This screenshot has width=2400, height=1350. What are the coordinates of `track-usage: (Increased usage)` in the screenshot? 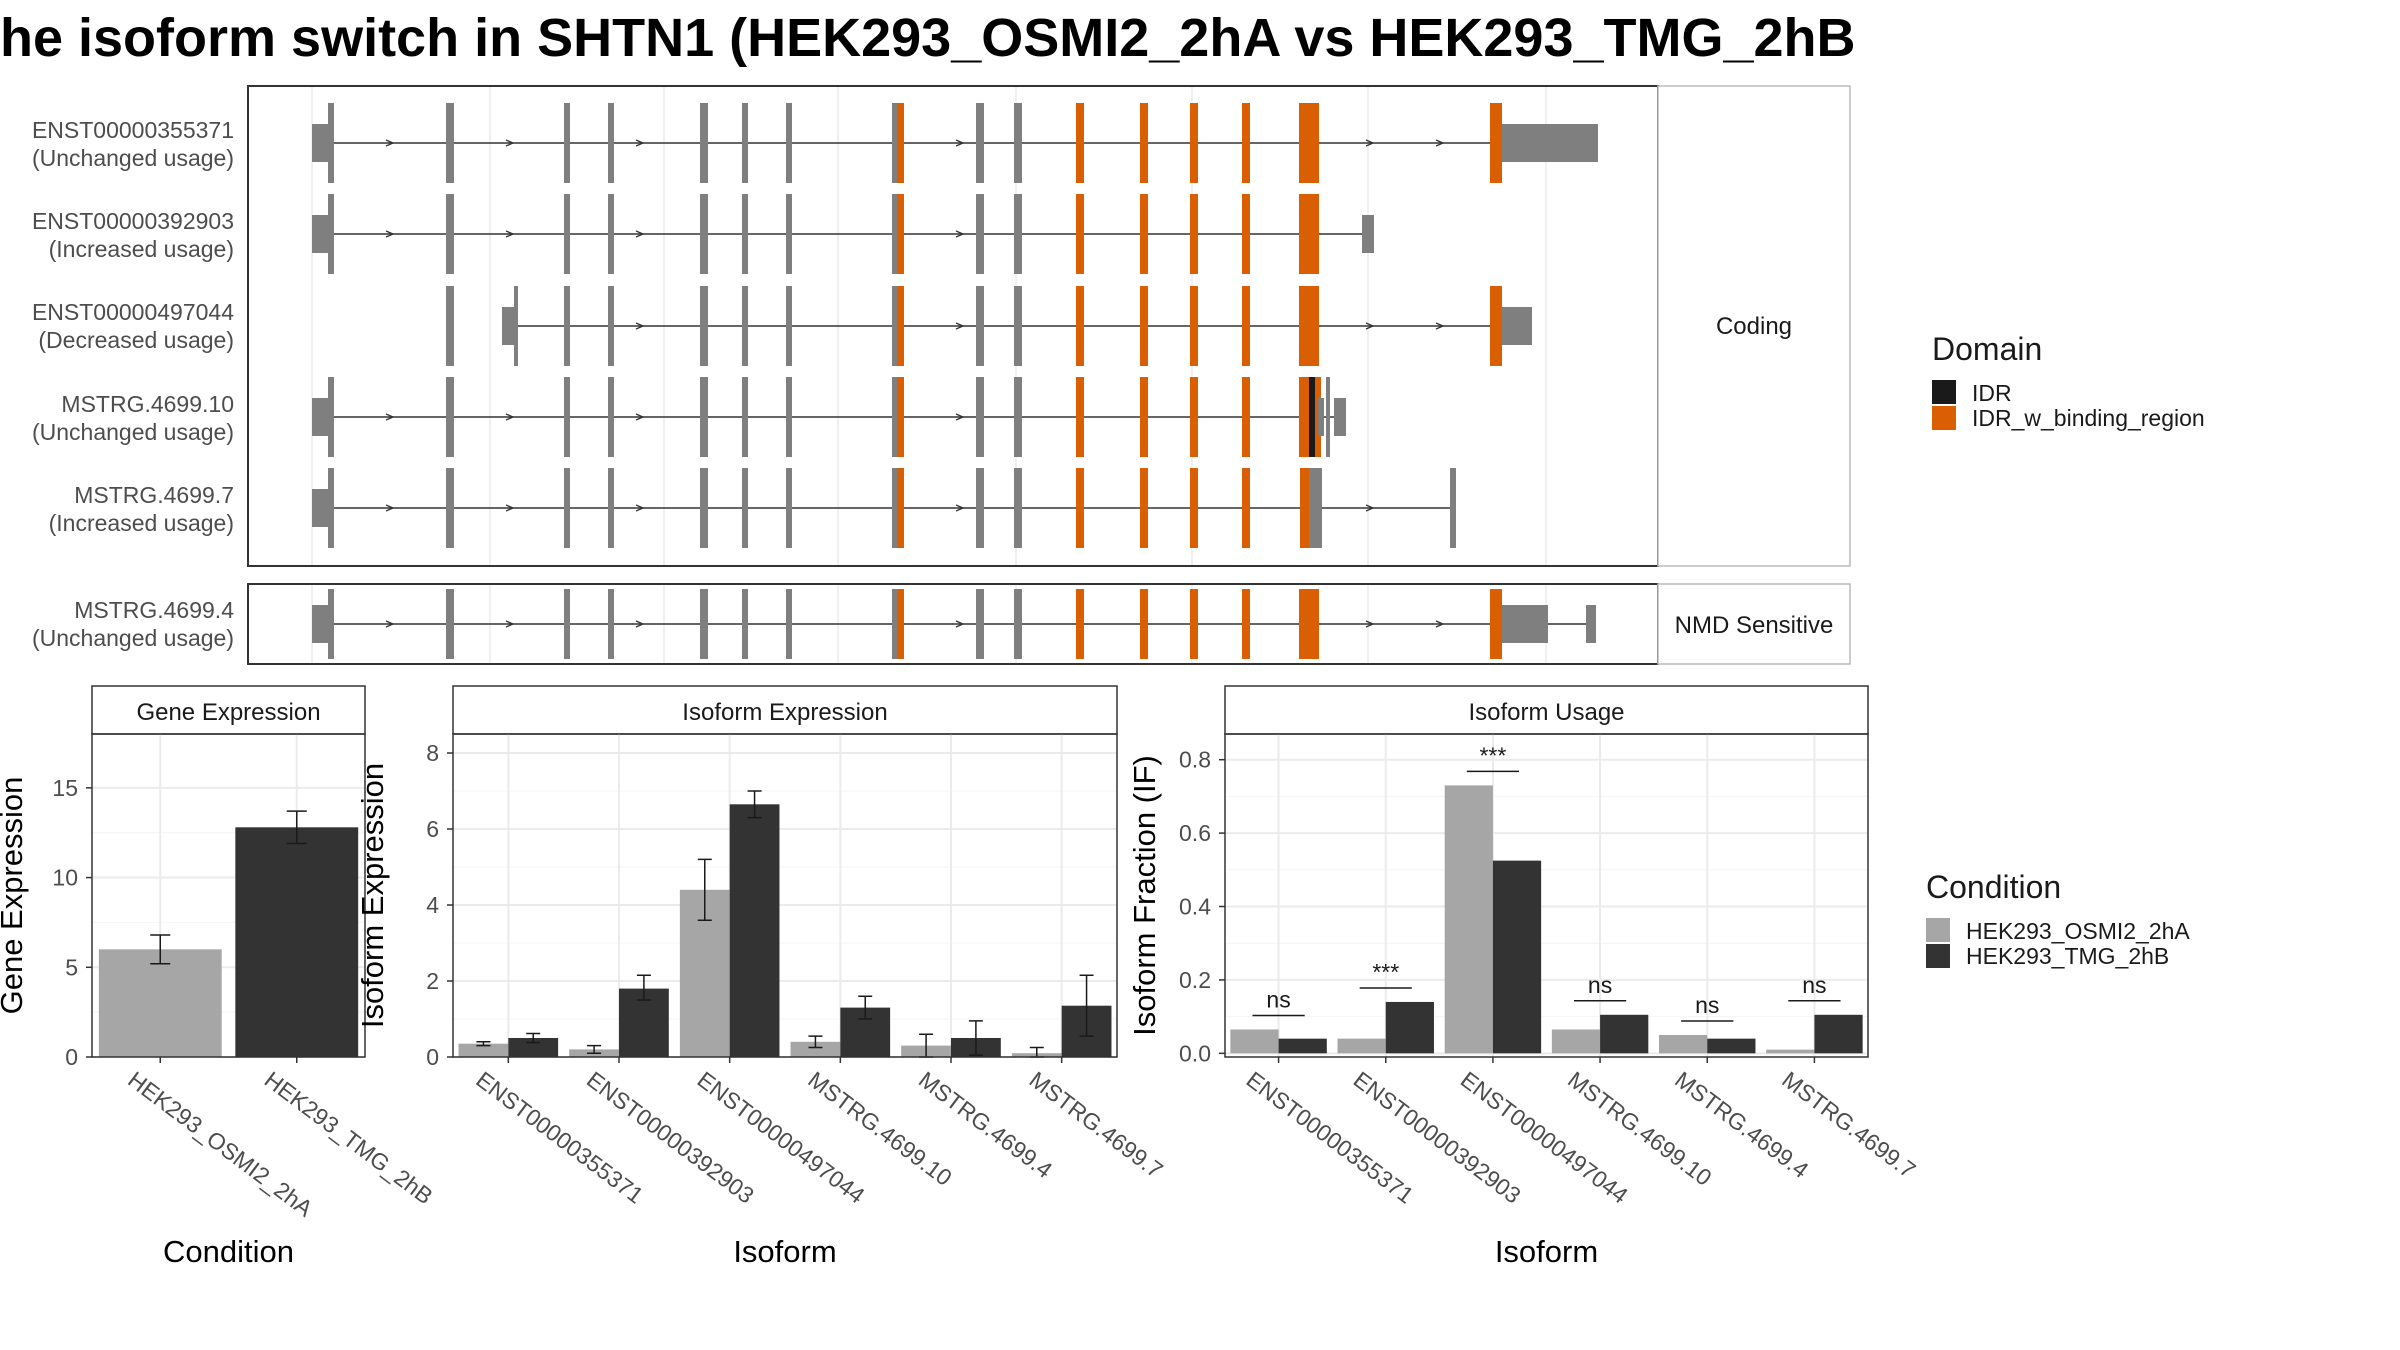 It's located at (141, 249).